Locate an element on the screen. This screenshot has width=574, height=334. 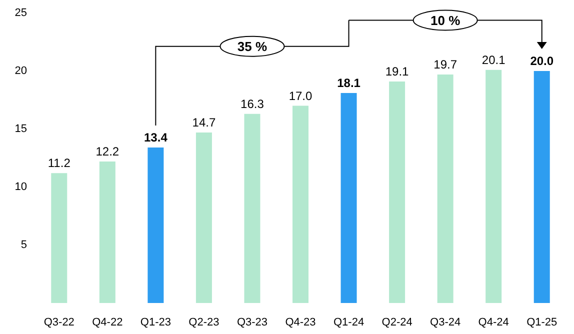
data-label: 20.0 is located at coordinates (542, 61).